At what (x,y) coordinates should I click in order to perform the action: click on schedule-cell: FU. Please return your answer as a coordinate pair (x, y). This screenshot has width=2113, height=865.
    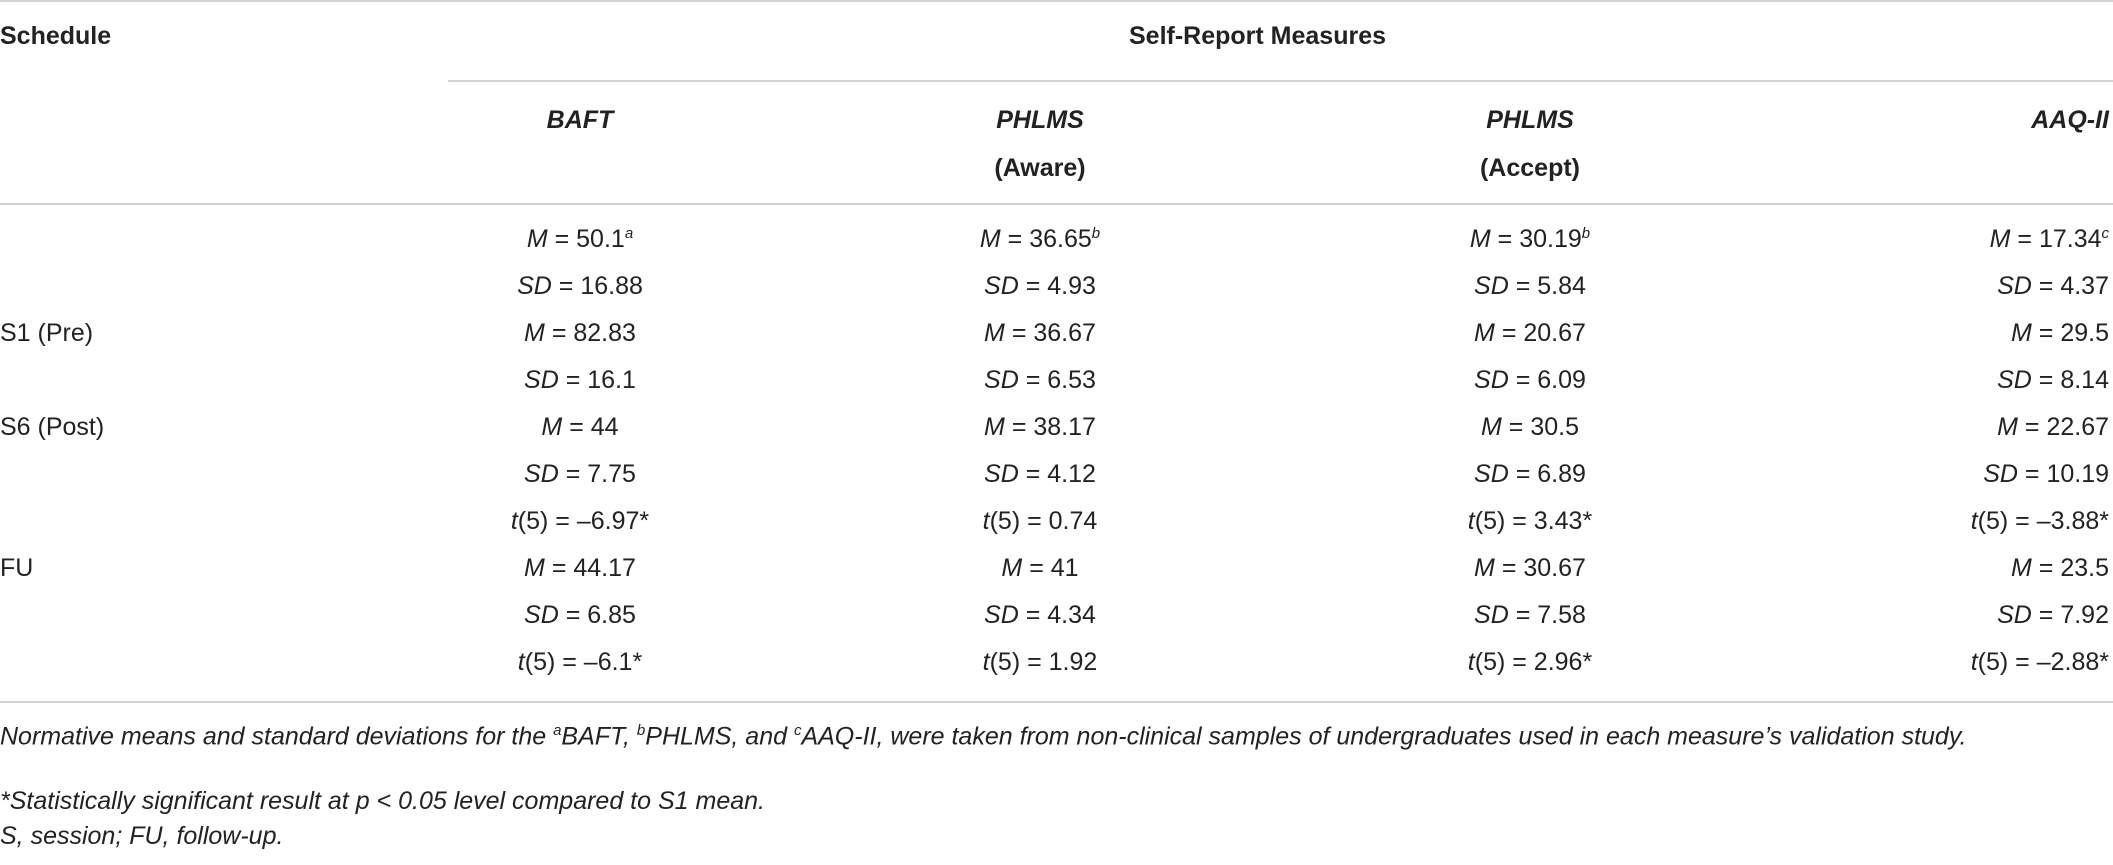
    Looking at the image, I should click on (17, 568).